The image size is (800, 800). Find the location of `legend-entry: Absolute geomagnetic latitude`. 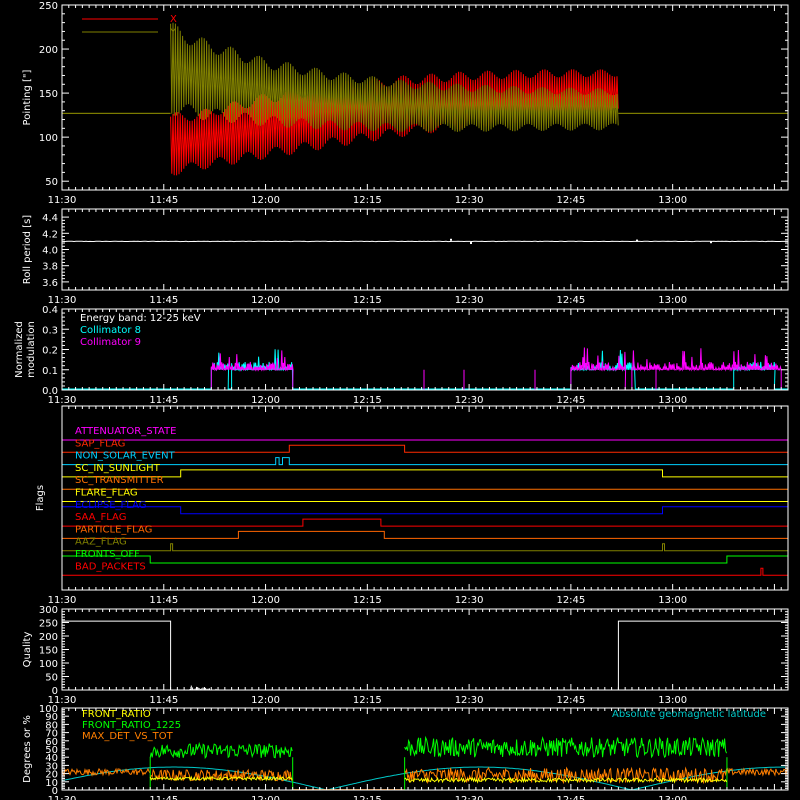

legend-entry: Absolute geomagnetic latitude is located at coordinates (689, 714).